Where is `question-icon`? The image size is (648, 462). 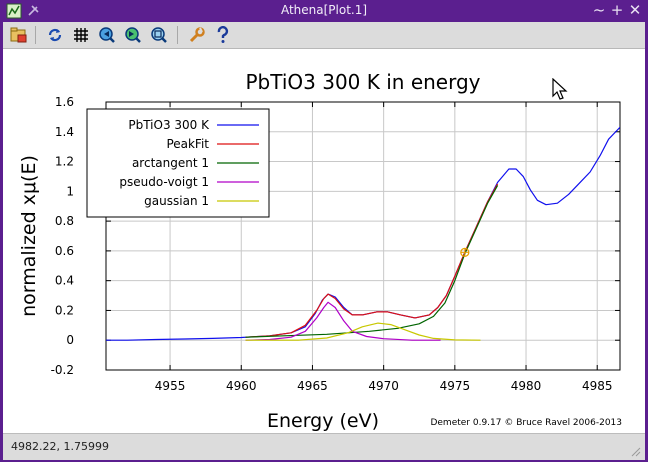
question-icon is located at coordinates (223, 34).